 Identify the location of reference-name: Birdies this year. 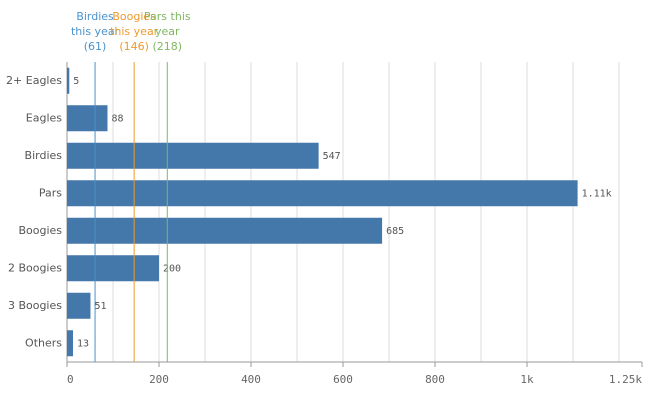
(95, 24).